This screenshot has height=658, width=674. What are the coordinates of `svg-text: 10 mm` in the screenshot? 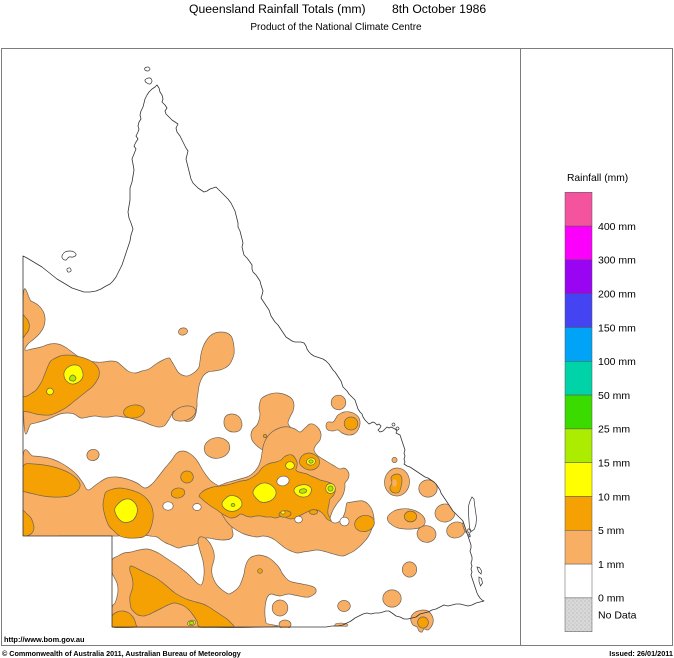 It's located at (614, 497).